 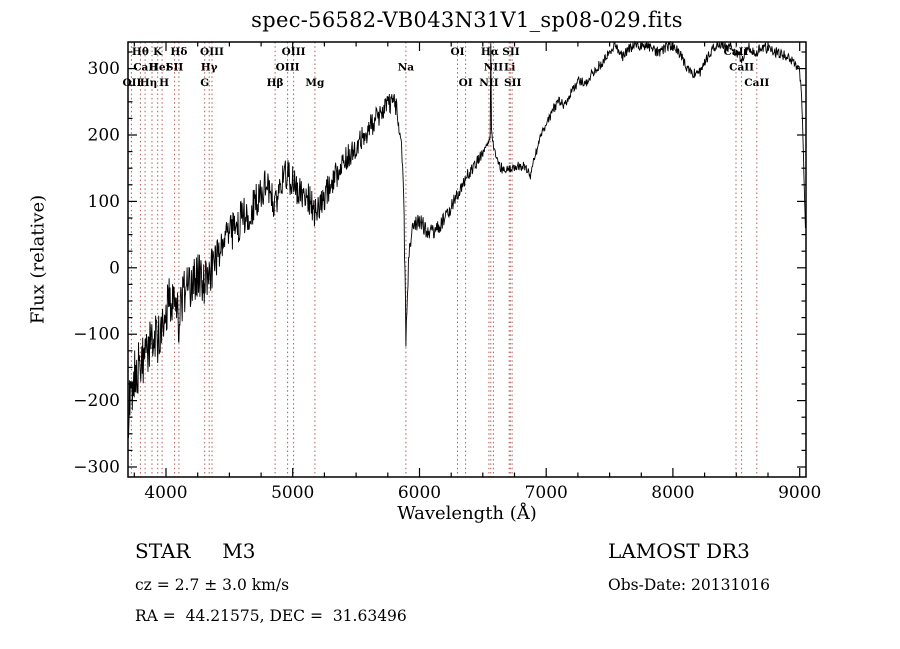 What do you see at coordinates (209, 68) in the screenshot?
I see `spectral-line-label: Hγ` at bounding box center [209, 68].